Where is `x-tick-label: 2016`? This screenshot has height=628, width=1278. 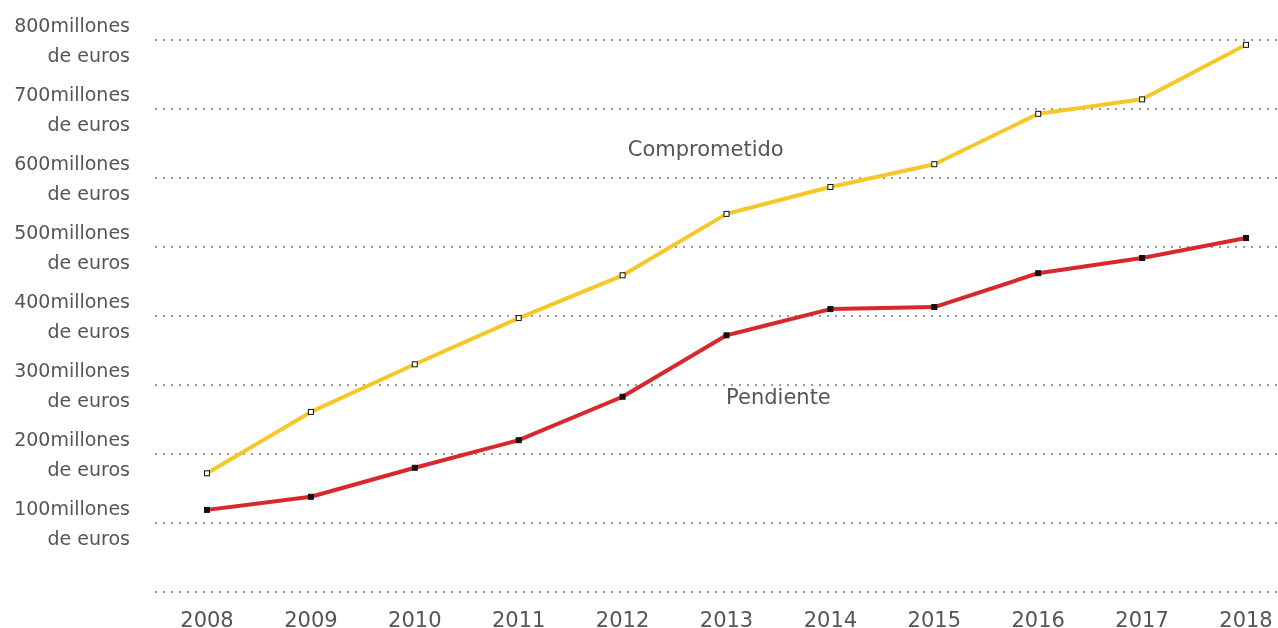
x-tick-label: 2016 is located at coordinates (1038, 618).